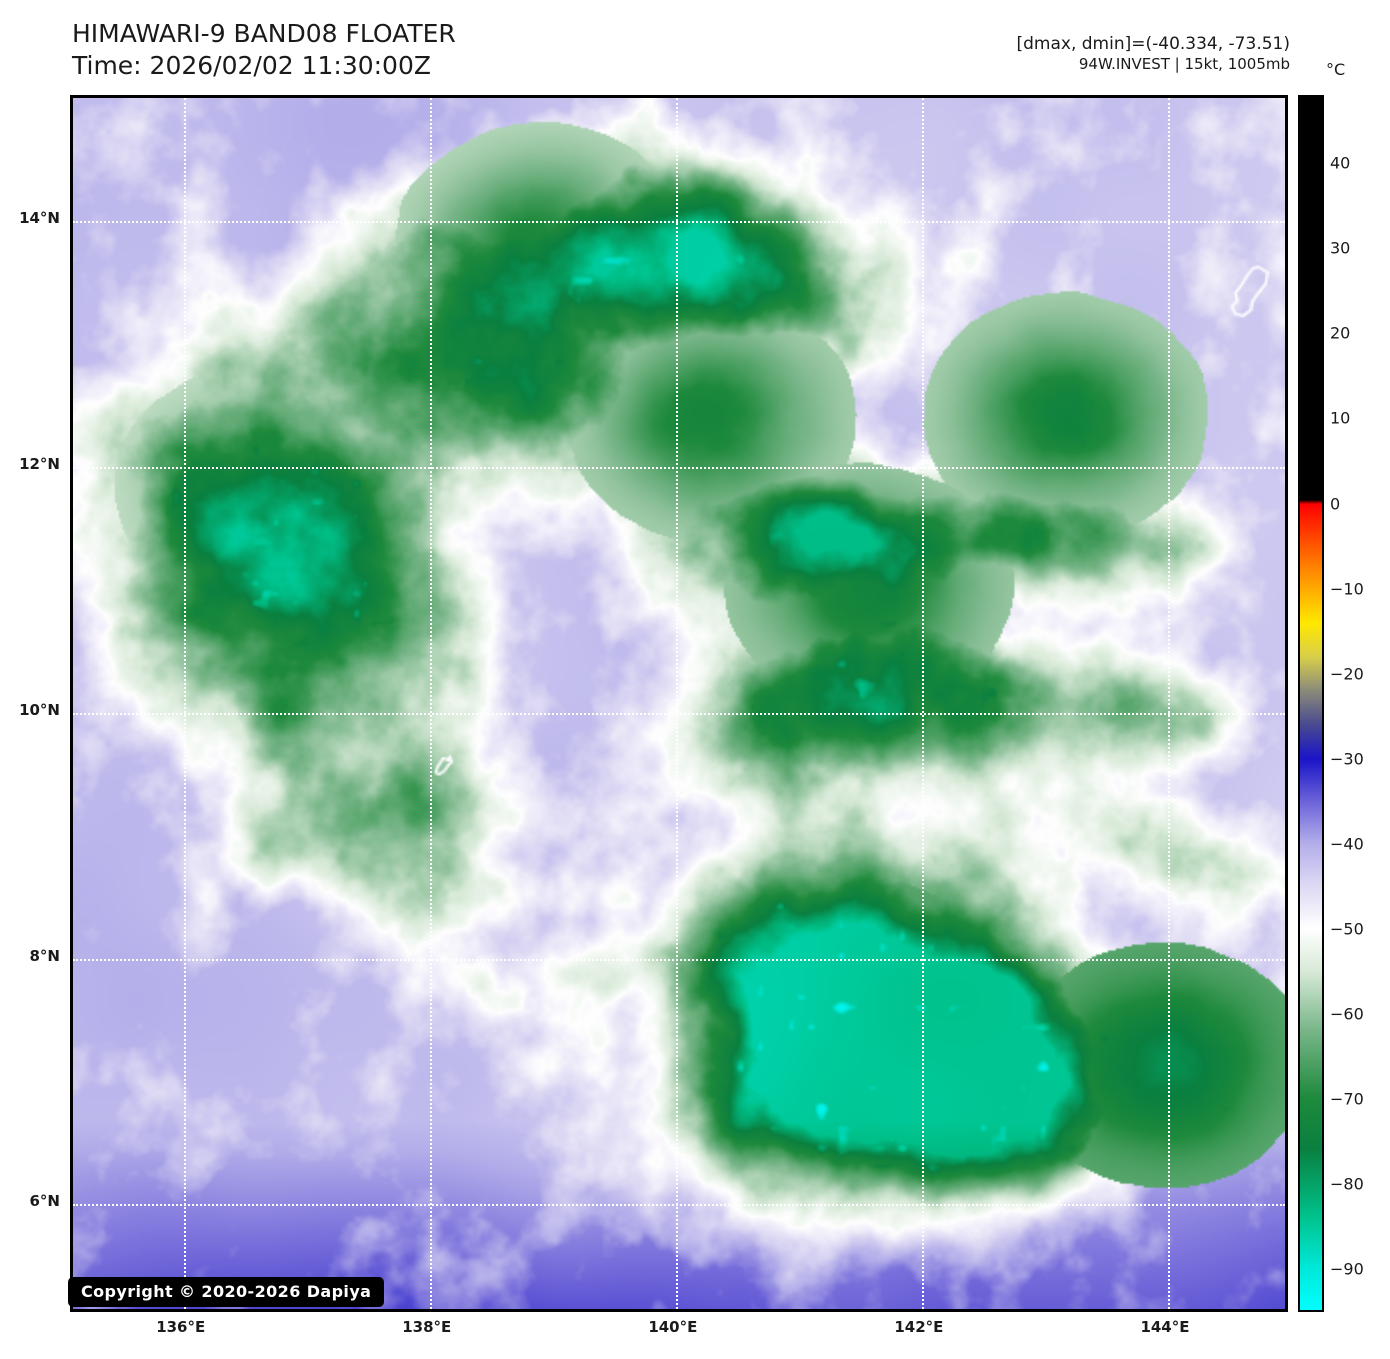 This screenshot has width=1390, height=1359. I want to click on storm-info-label: 94W.INVEST | 15kt, 1005mb, so click(1184, 64).